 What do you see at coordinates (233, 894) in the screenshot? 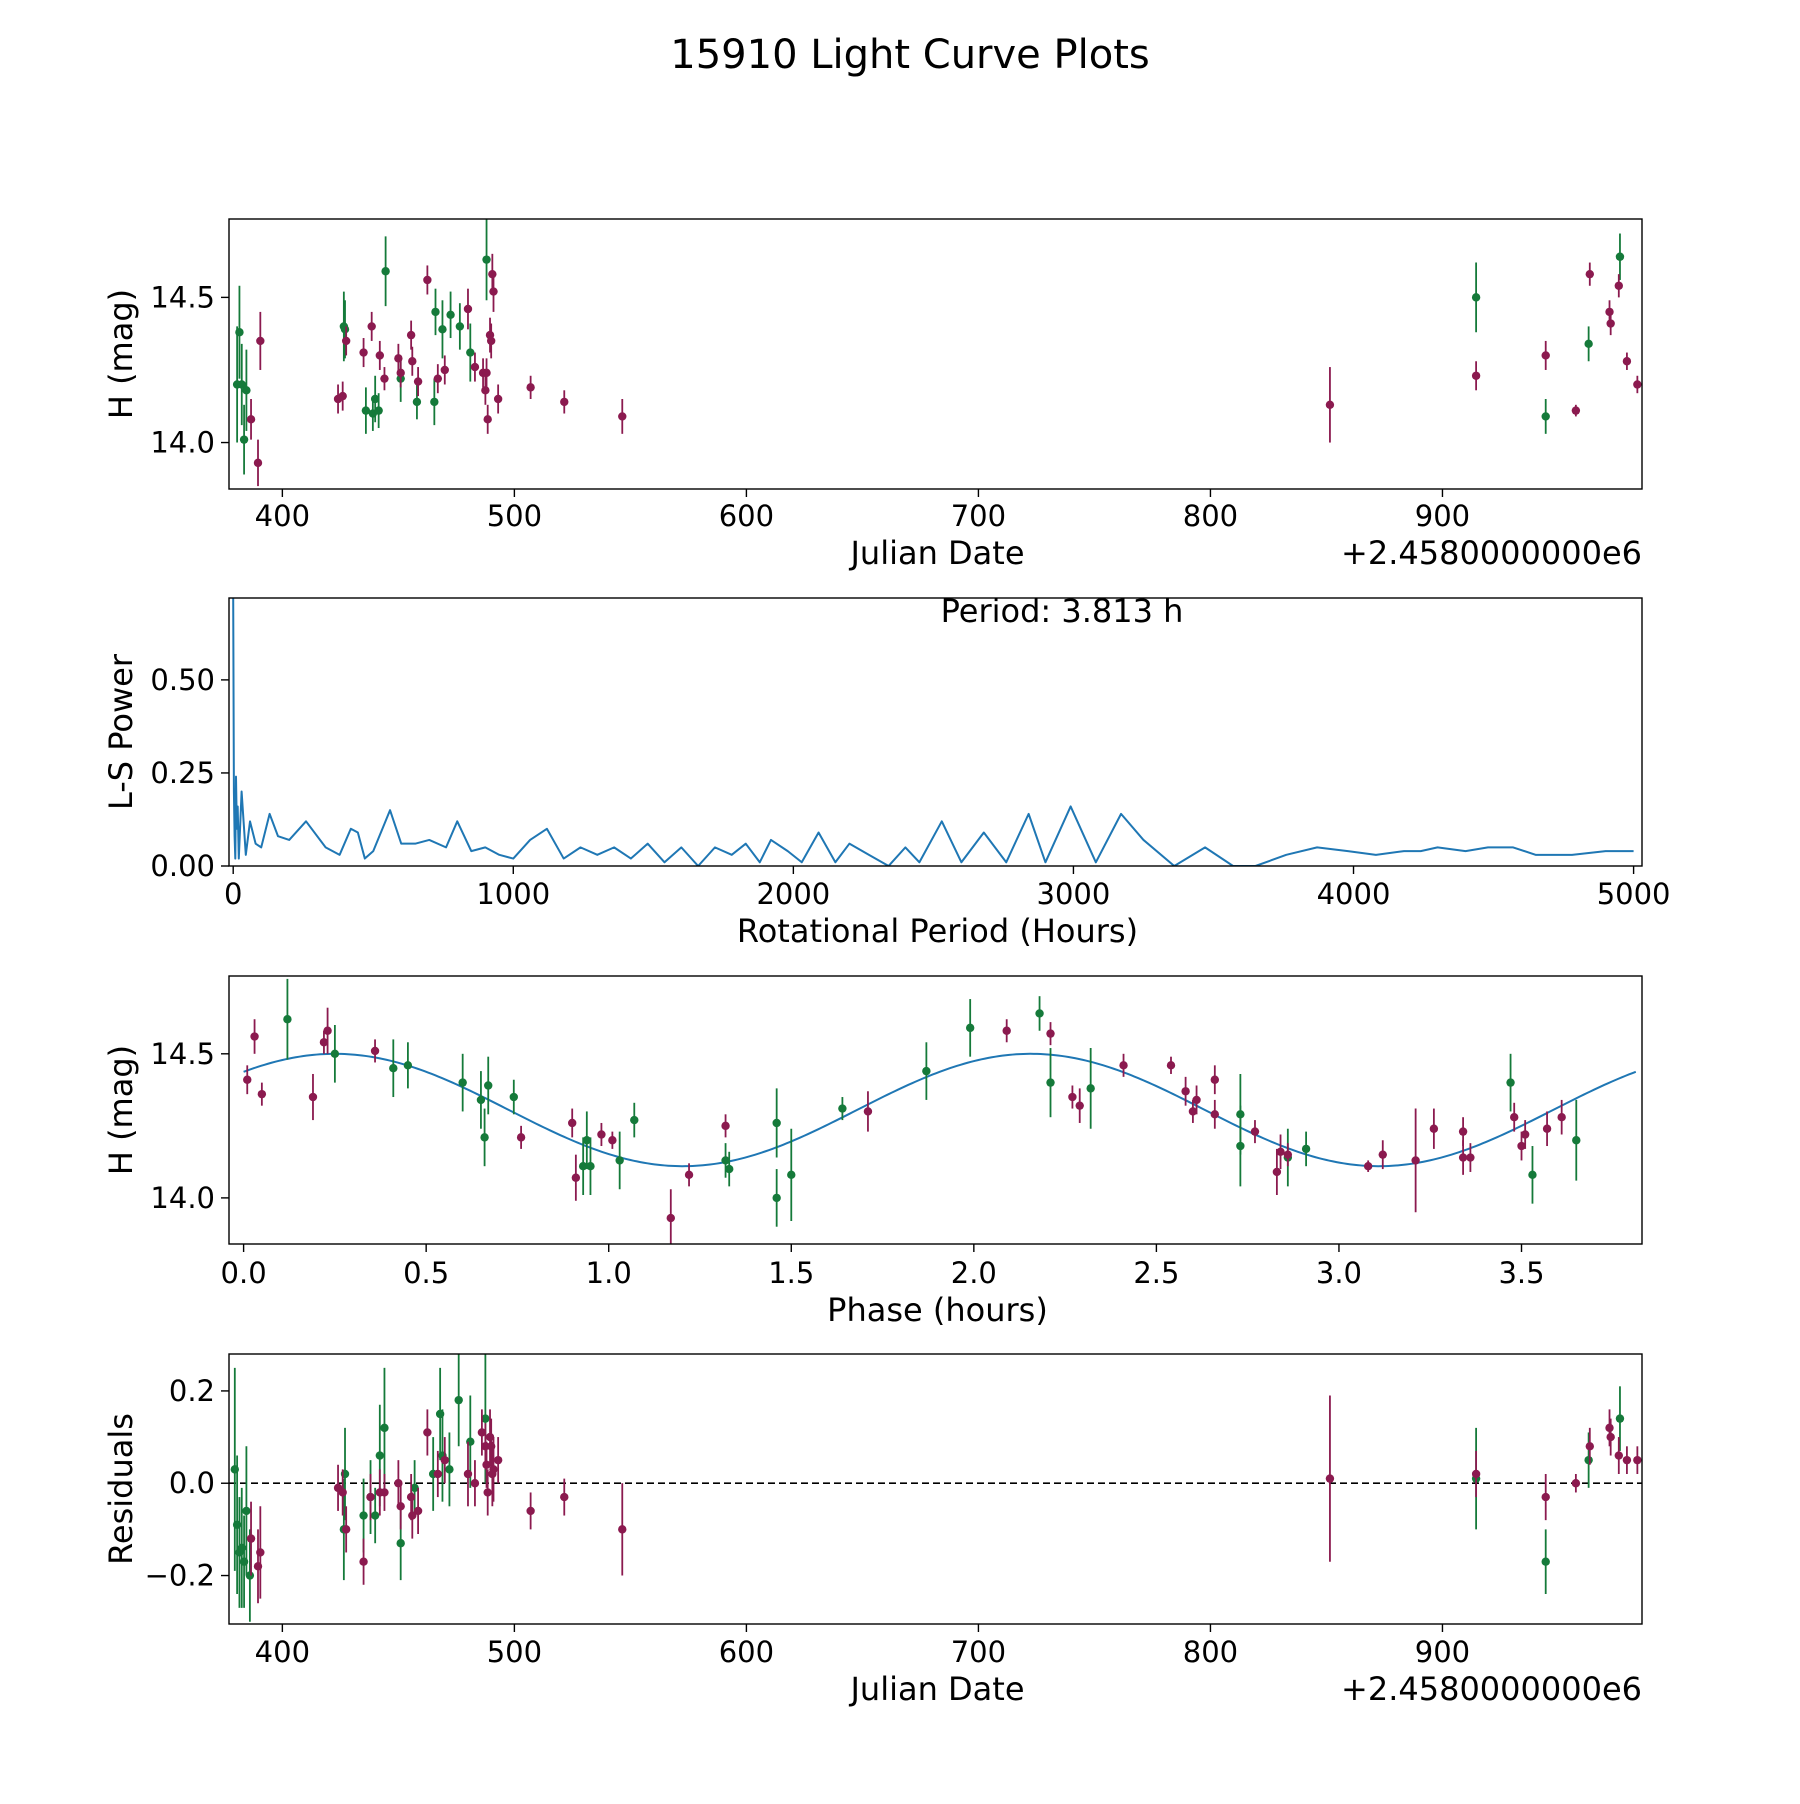
I see `x-tick-label: 0` at bounding box center [233, 894].